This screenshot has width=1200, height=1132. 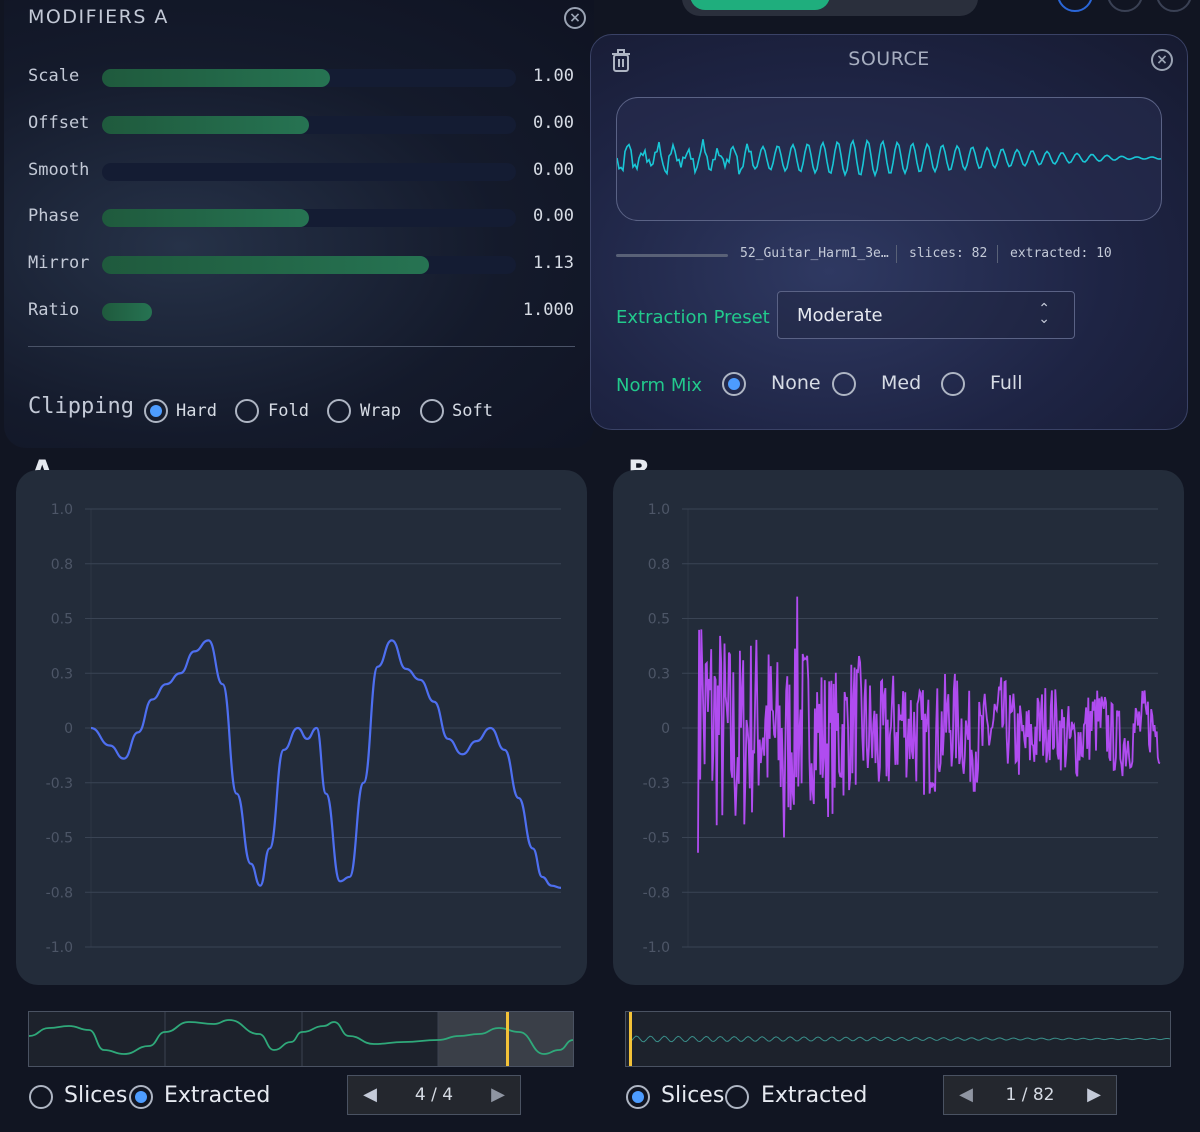 What do you see at coordinates (59, 170) in the screenshot?
I see `modifier-label: Smooth` at bounding box center [59, 170].